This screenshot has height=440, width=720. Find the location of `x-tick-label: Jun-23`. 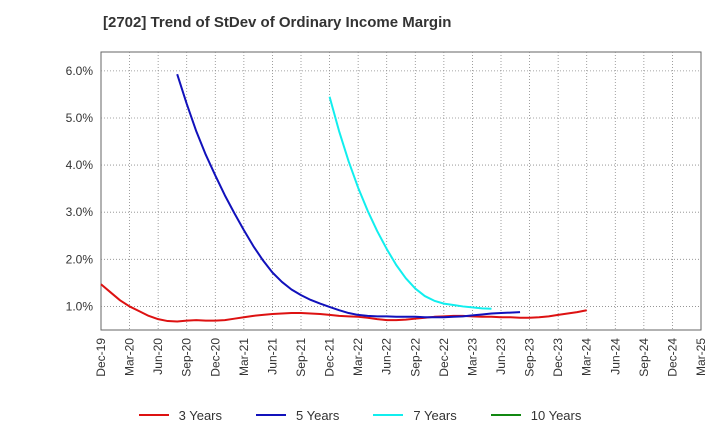

x-tick-label: Jun-23 is located at coordinates (501, 356).